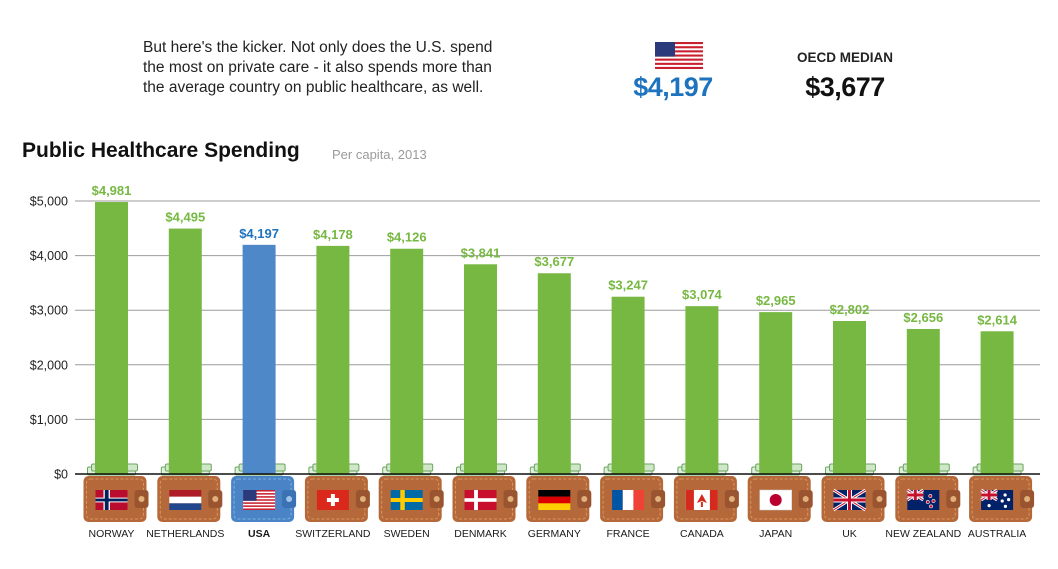  What do you see at coordinates (49, 256) in the screenshot?
I see `y-tick-label: $4,000` at bounding box center [49, 256].